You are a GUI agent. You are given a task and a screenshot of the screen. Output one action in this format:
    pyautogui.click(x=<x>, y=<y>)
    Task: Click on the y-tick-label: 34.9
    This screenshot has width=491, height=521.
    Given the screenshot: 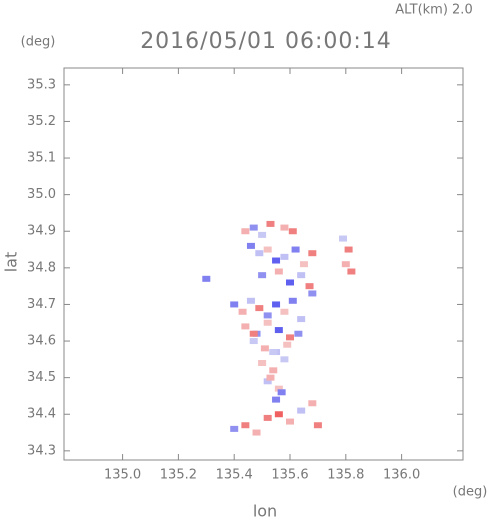 What is the action you would take?
    pyautogui.click(x=41, y=231)
    